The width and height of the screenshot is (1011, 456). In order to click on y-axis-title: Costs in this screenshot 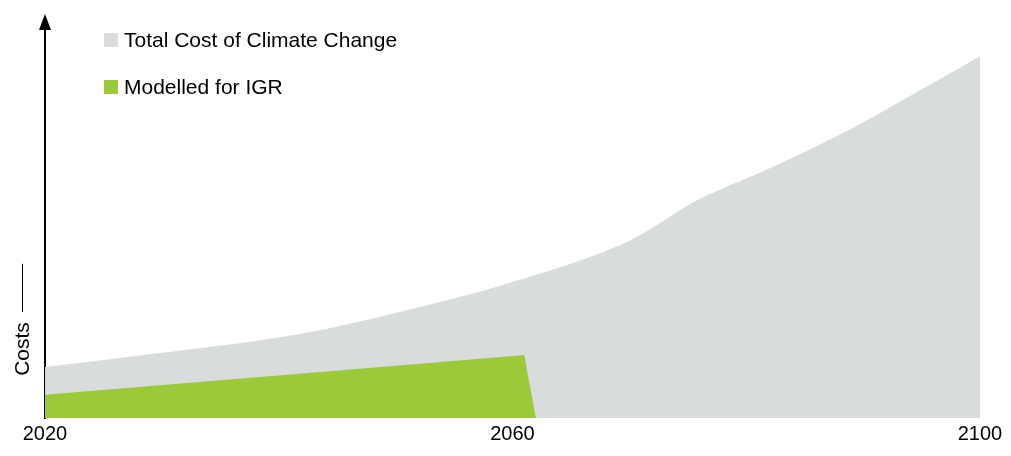, I will do `click(22, 349)`.